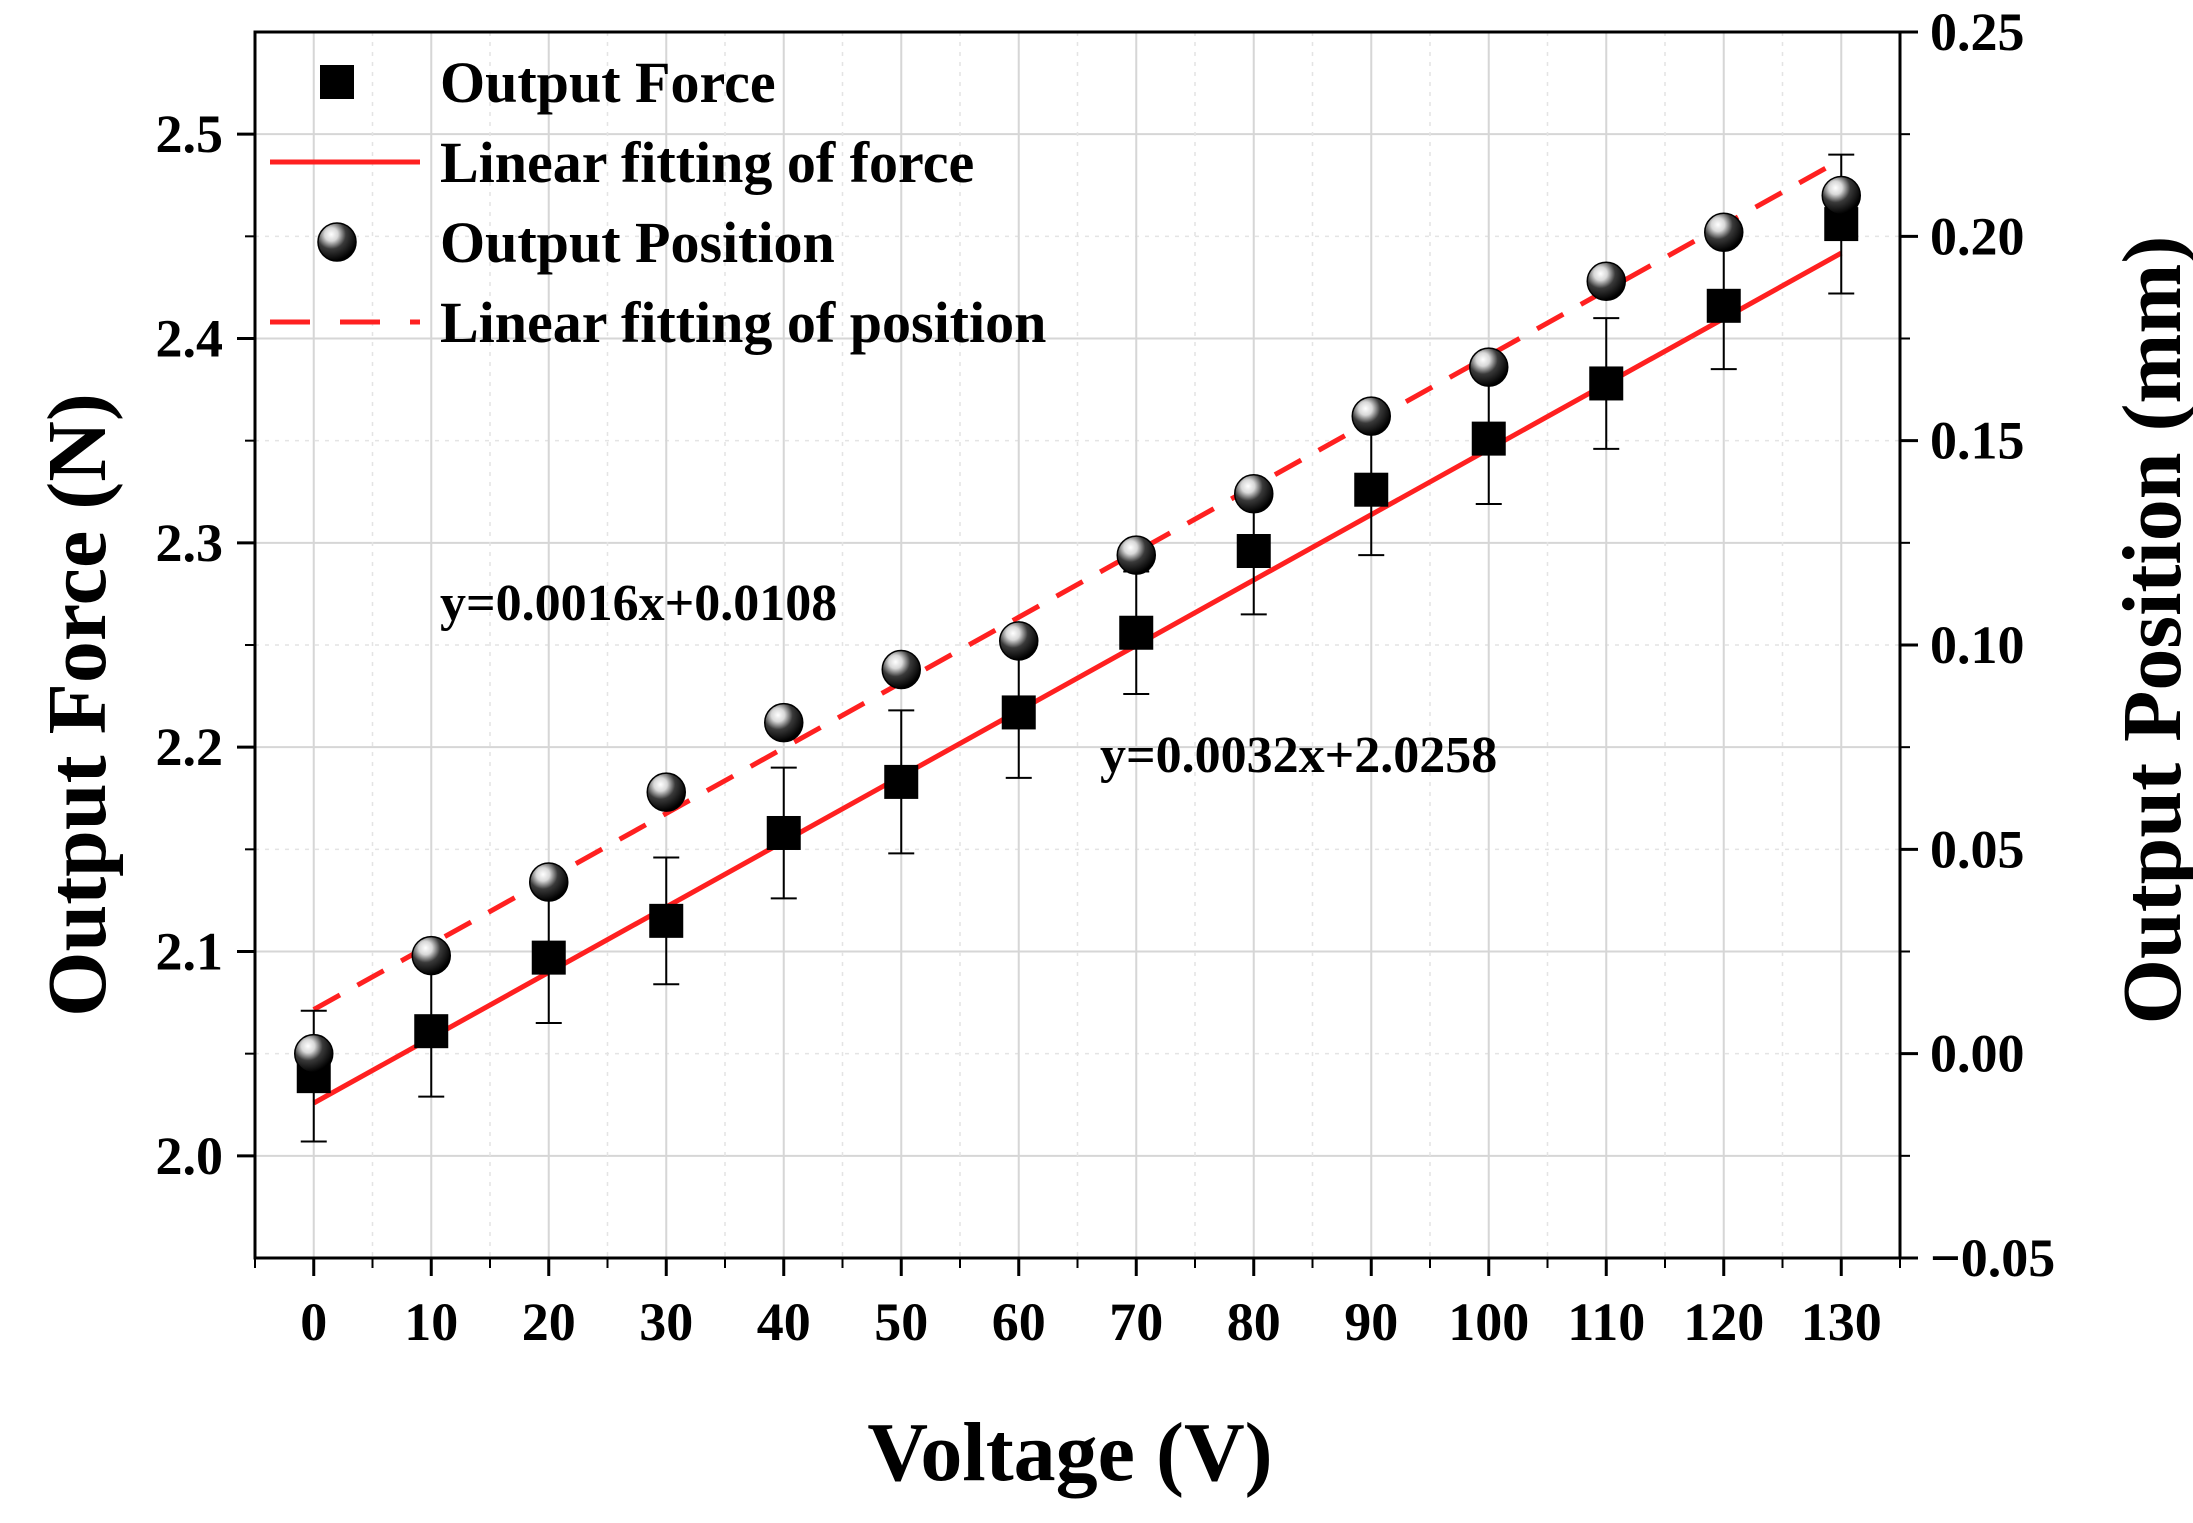 Image resolution: width=2193 pixels, height=1523 pixels. I want to click on legend-label: Output Position, so click(637, 242).